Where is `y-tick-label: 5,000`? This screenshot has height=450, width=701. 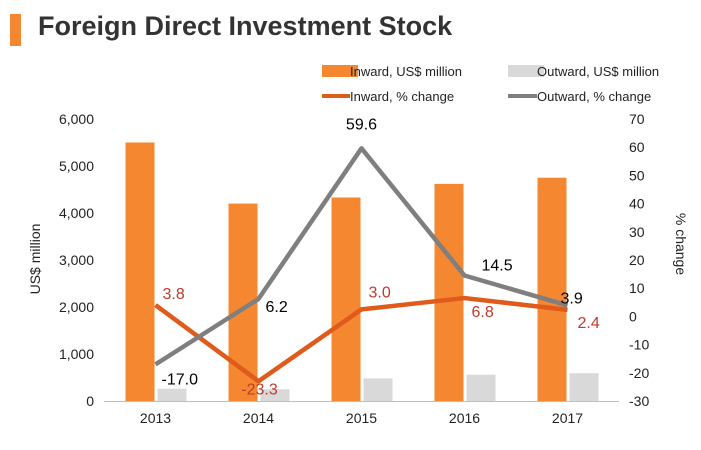 y-tick-label: 5,000 is located at coordinates (76, 166).